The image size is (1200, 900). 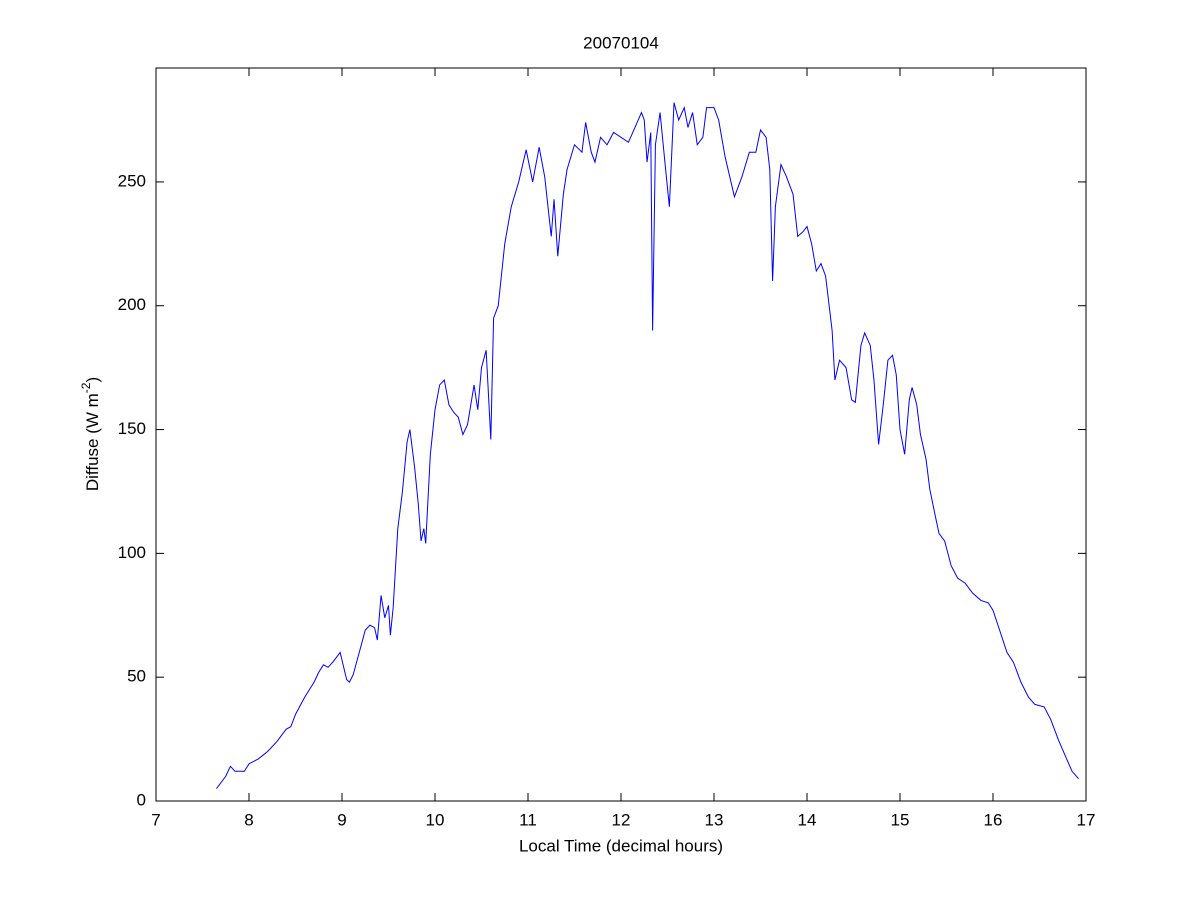 I want to click on x-tick-label: 11, so click(x=528, y=819).